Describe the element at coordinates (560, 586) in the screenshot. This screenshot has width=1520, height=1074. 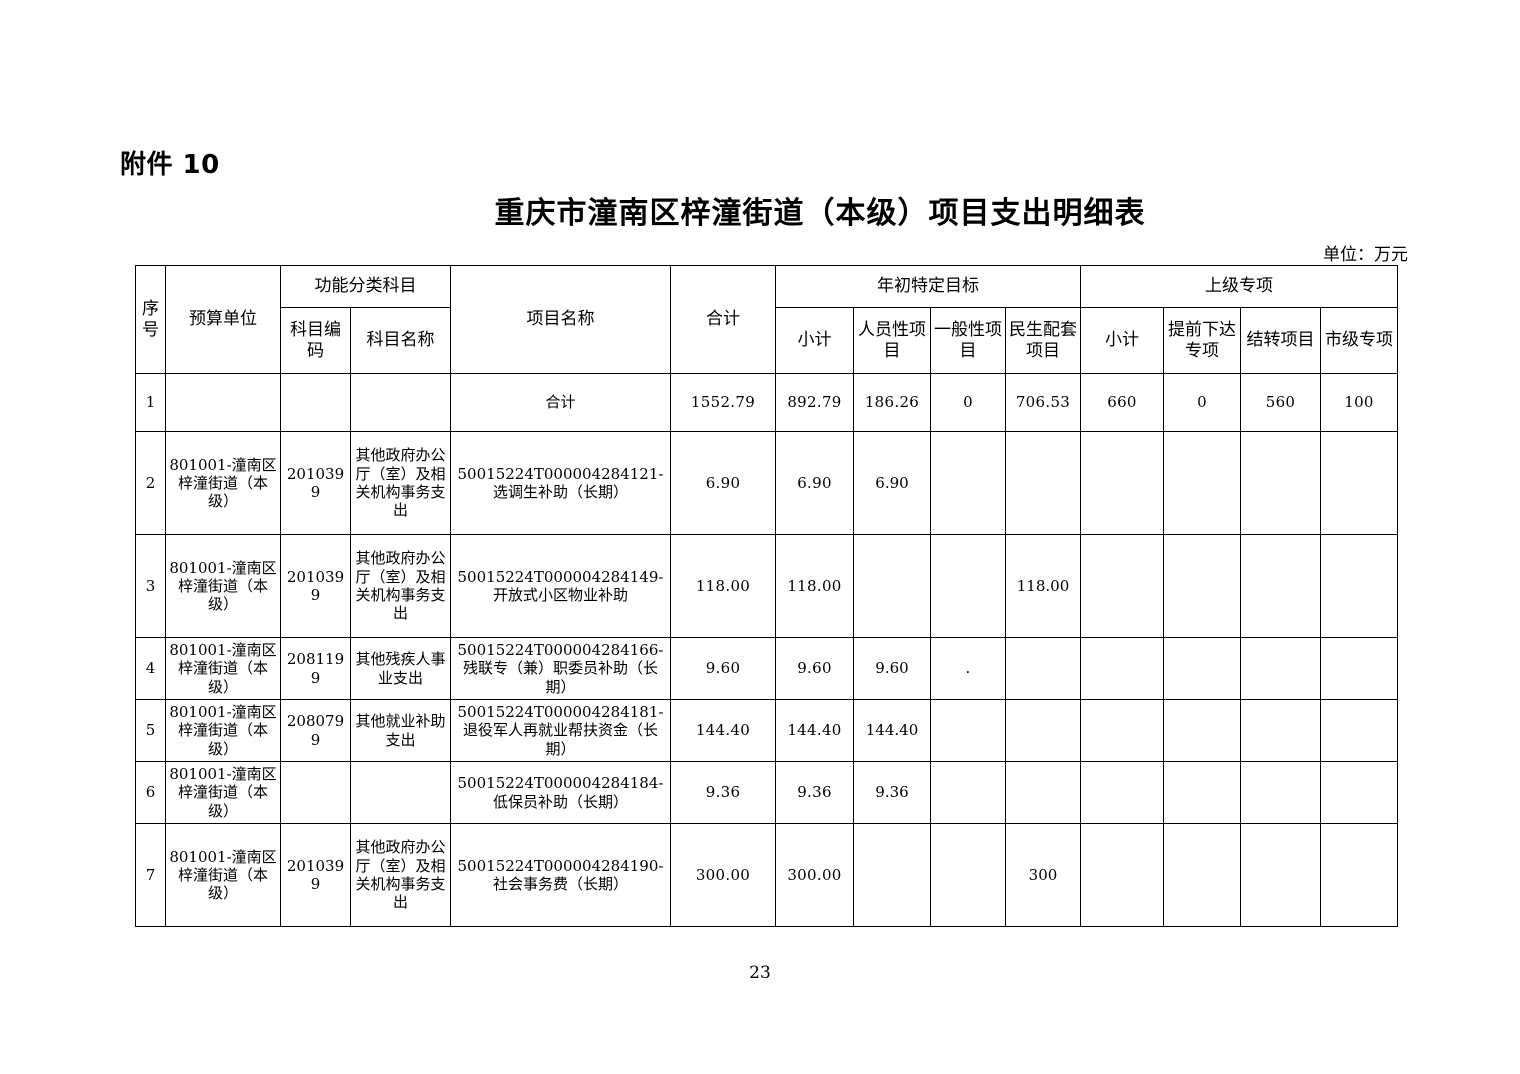
I see `cell-project-name: 50015224T000004284149-开放式小区物业补助` at that location.